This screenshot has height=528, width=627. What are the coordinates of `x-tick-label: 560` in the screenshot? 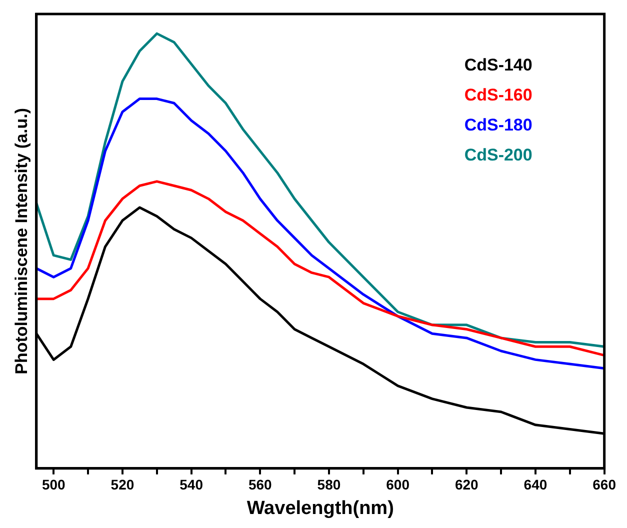 It's located at (260, 484).